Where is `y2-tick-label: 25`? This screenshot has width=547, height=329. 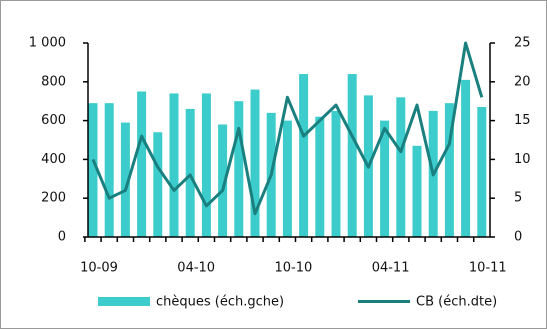
y2-tick-label: 25 is located at coordinates (522, 43).